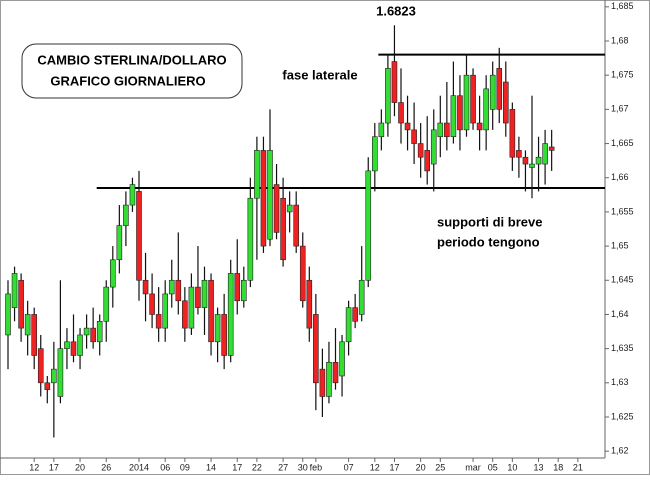  Describe the element at coordinates (578, 467) in the screenshot. I see `x-tick-label: 21` at that location.